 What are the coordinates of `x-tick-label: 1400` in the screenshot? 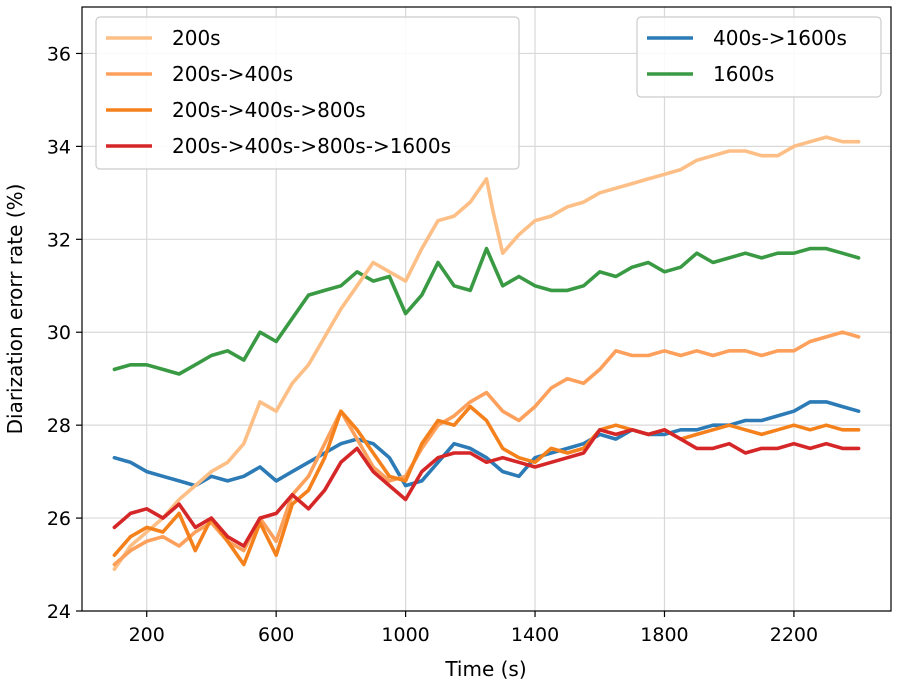 It's located at (535, 635).